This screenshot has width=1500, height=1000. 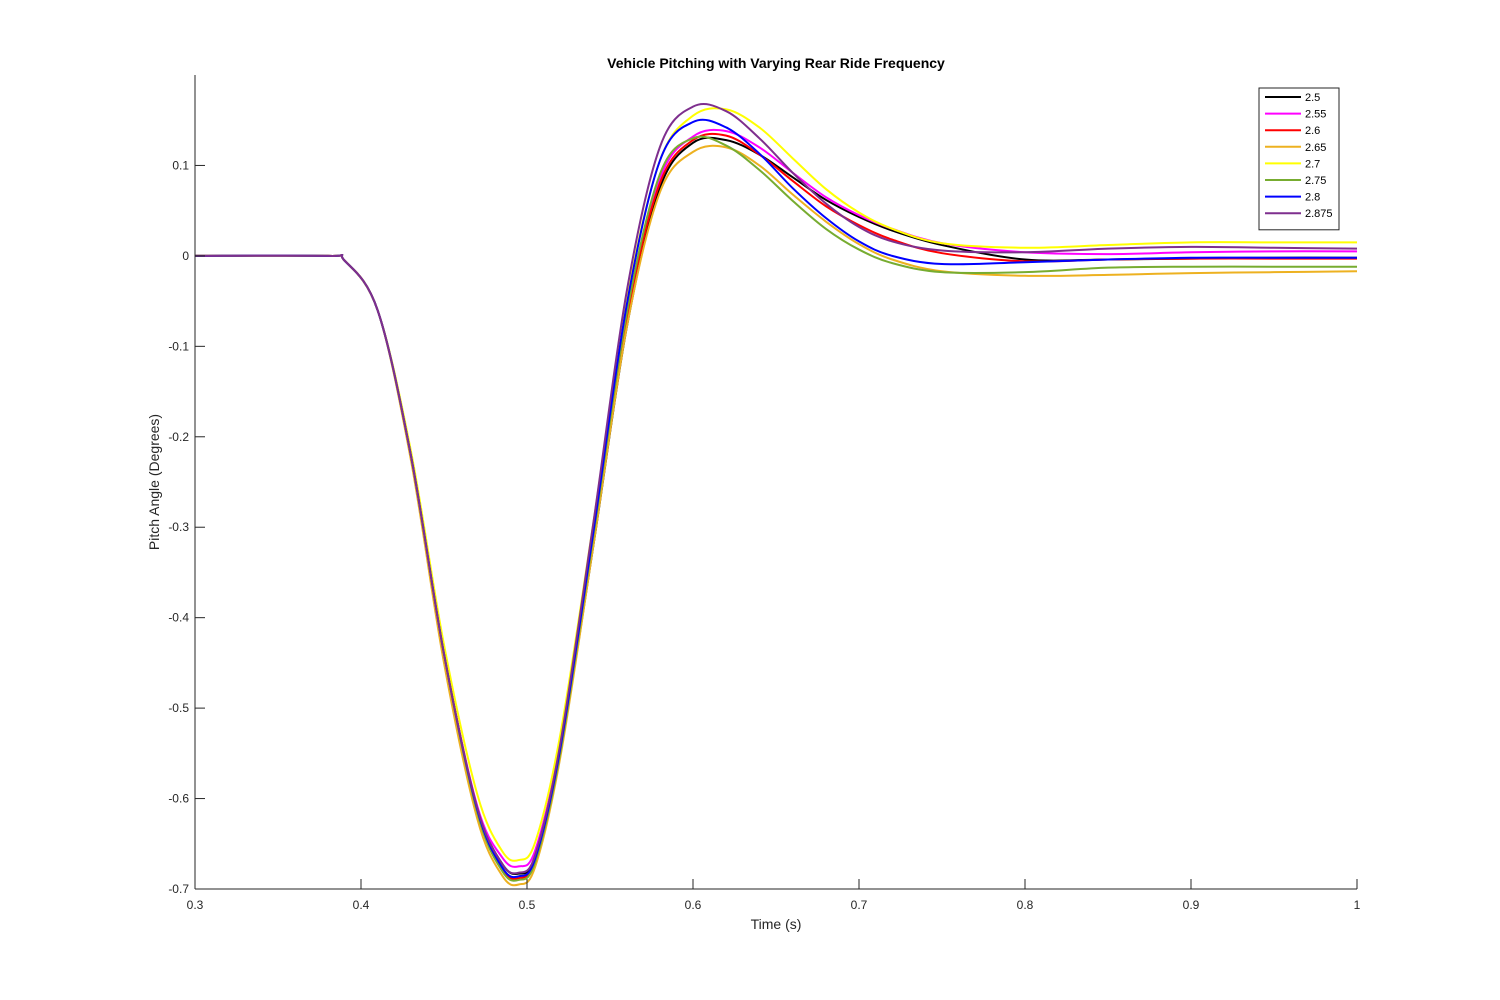 What do you see at coordinates (859, 905) in the screenshot?
I see `x-tick-label: 0.7` at bounding box center [859, 905].